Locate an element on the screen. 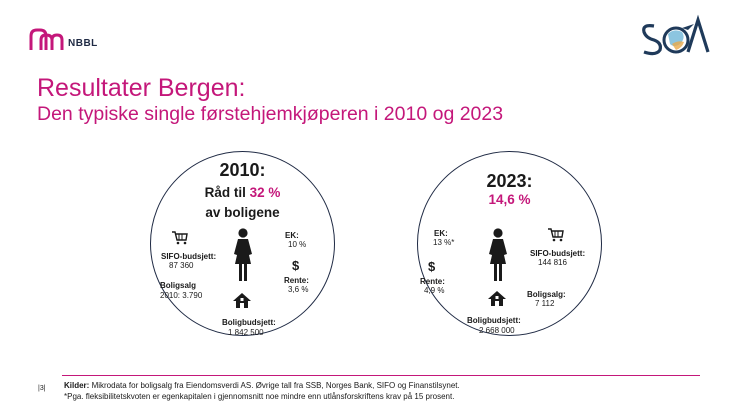 Image resolution: width=734 pixels, height=413 pixels. footer-divider is located at coordinates (381, 375).